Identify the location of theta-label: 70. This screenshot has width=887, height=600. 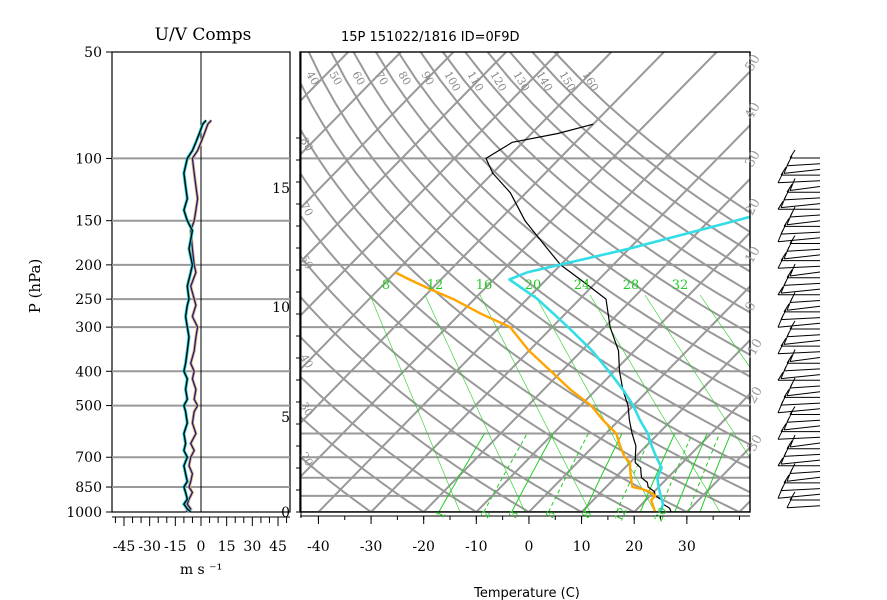
(381, 78).